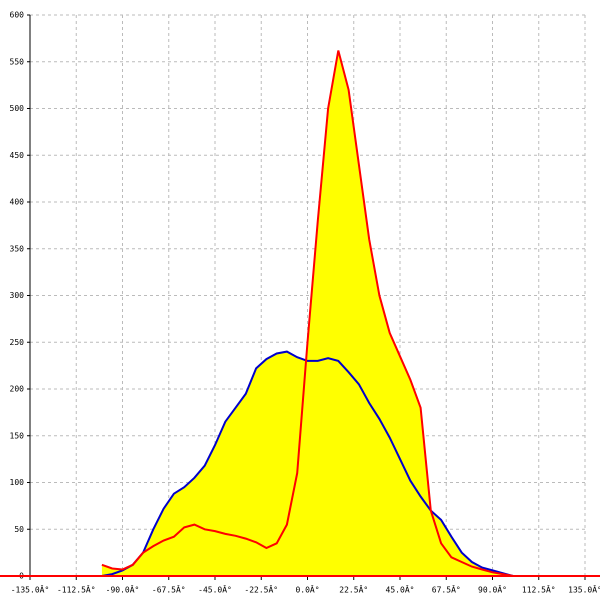 The height and width of the screenshot is (600, 600). I want to click on y-tick-label: 450, so click(17, 155).